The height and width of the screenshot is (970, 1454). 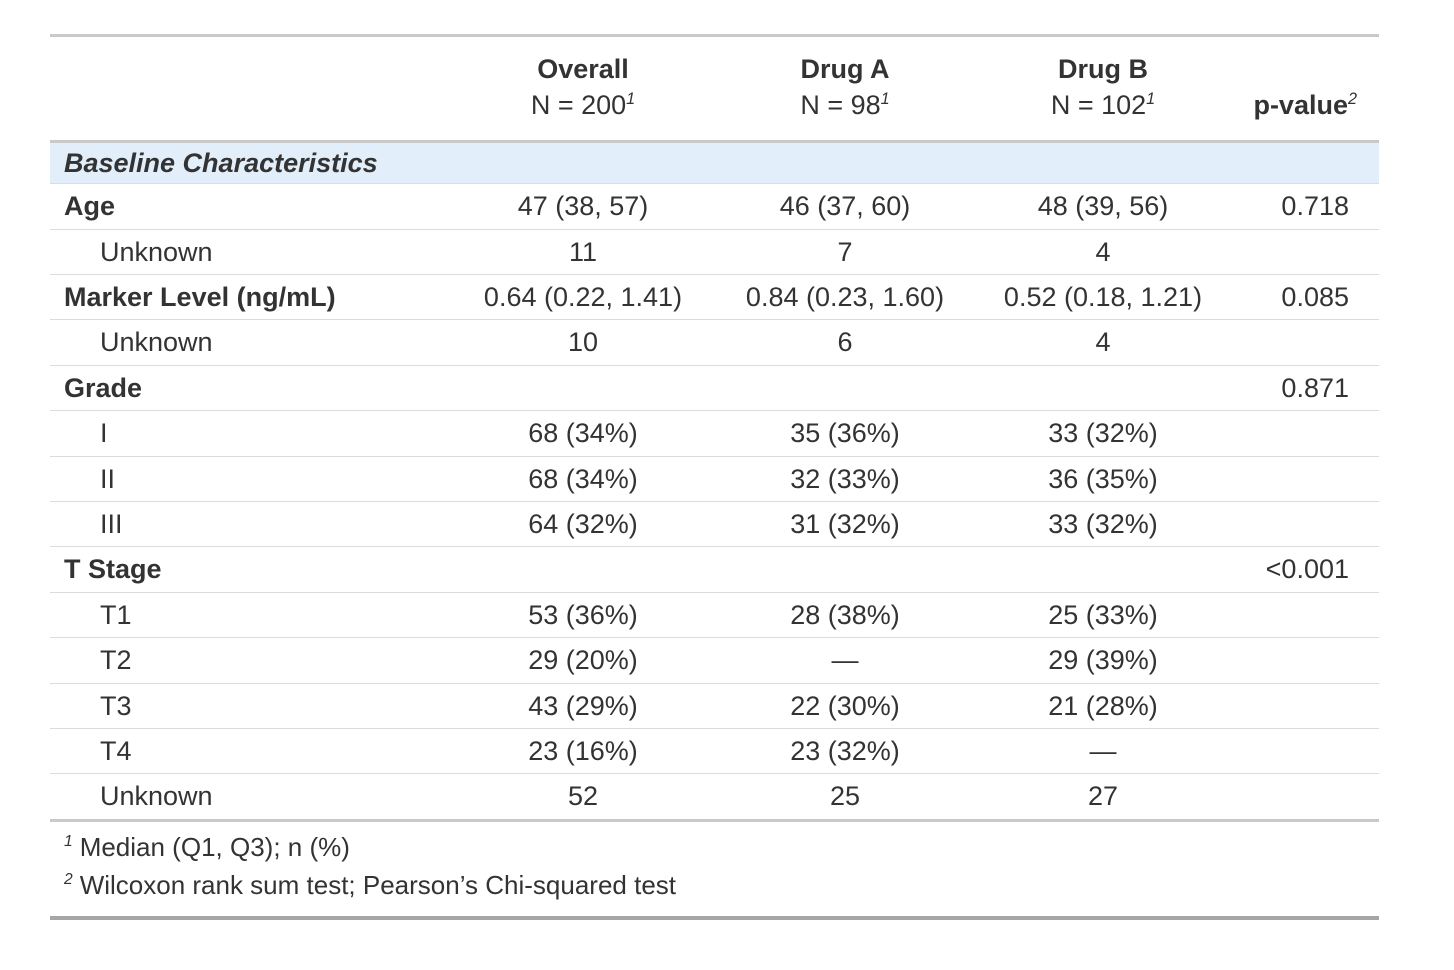 What do you see at coordinates (845, 342) in the screenshot?
I see `drug-a-value-cell: 6` at bounding box center [845, 342].